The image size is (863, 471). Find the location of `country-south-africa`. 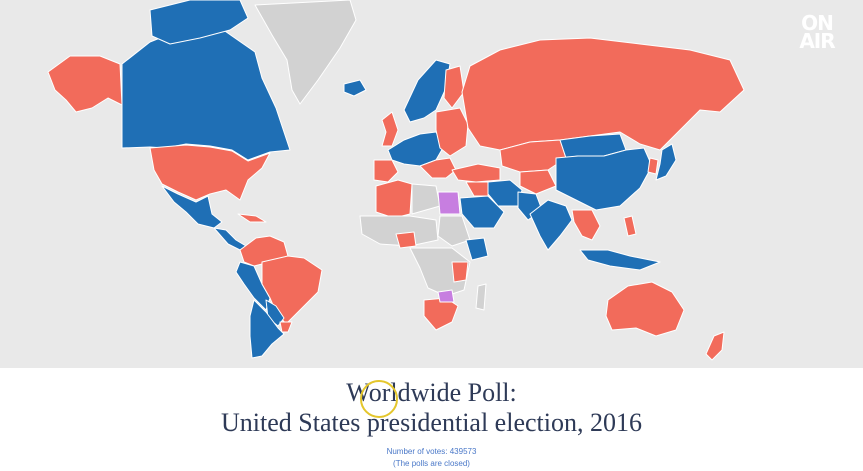

country-south-africa is located at coordinates (441, 314).